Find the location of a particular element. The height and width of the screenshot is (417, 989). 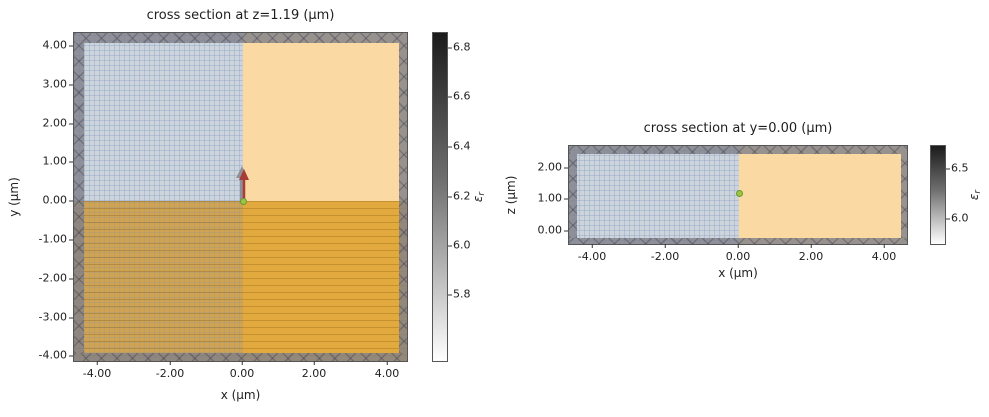

left-cbar-tick: 6.2 is located at coordinates (459, 196).